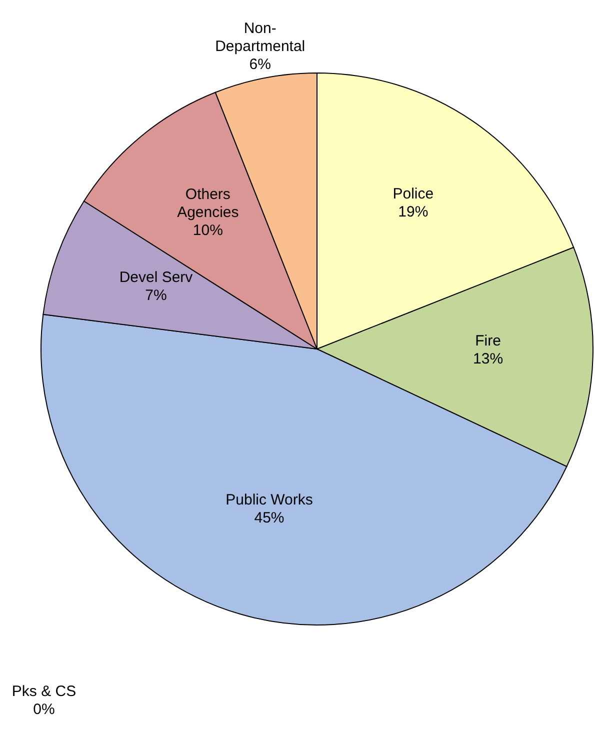 The height and width of the screenshot is (733, 595). Describe the element at coordinates (260, 37) in the screenshot. I see `slice-label: Non-Departmental` at that location.